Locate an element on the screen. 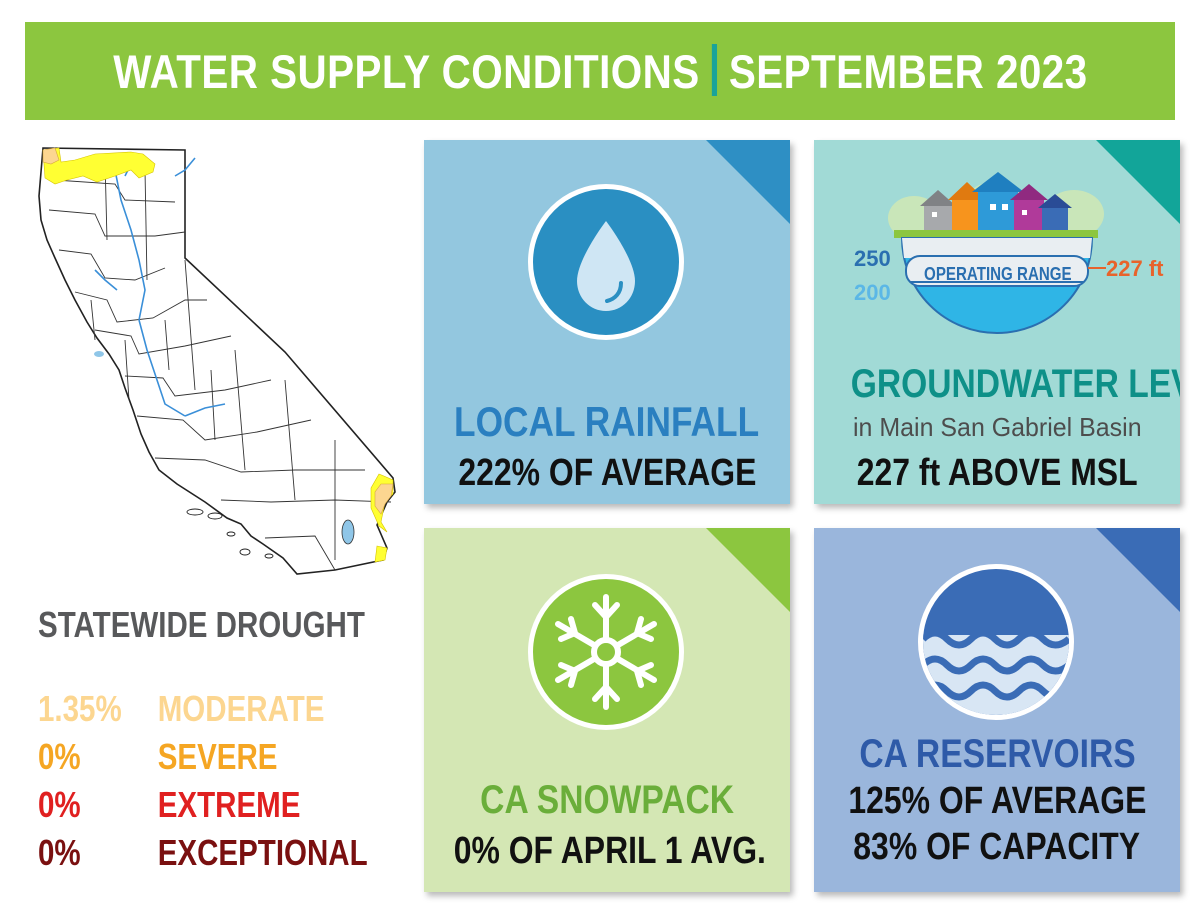 The image size is (1200, 920). bay-water is located at coordinates (99, 354).